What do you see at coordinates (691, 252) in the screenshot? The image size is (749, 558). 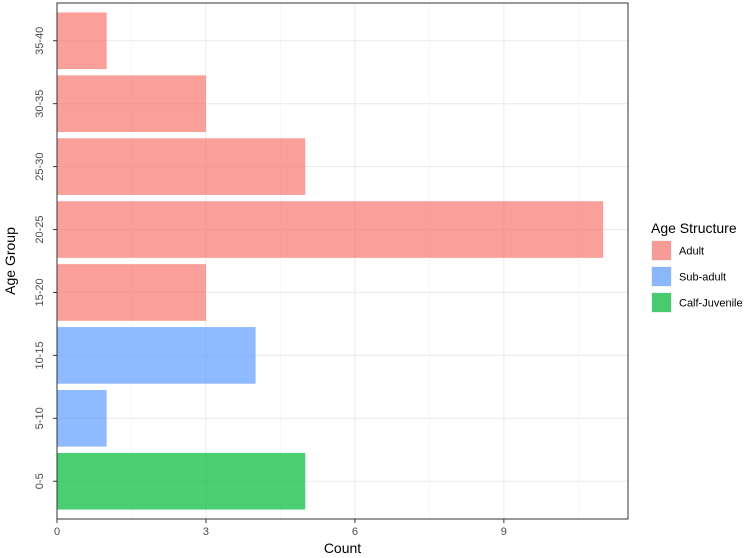 I see `legend-label: Adult` at bounding box center [691, 252].